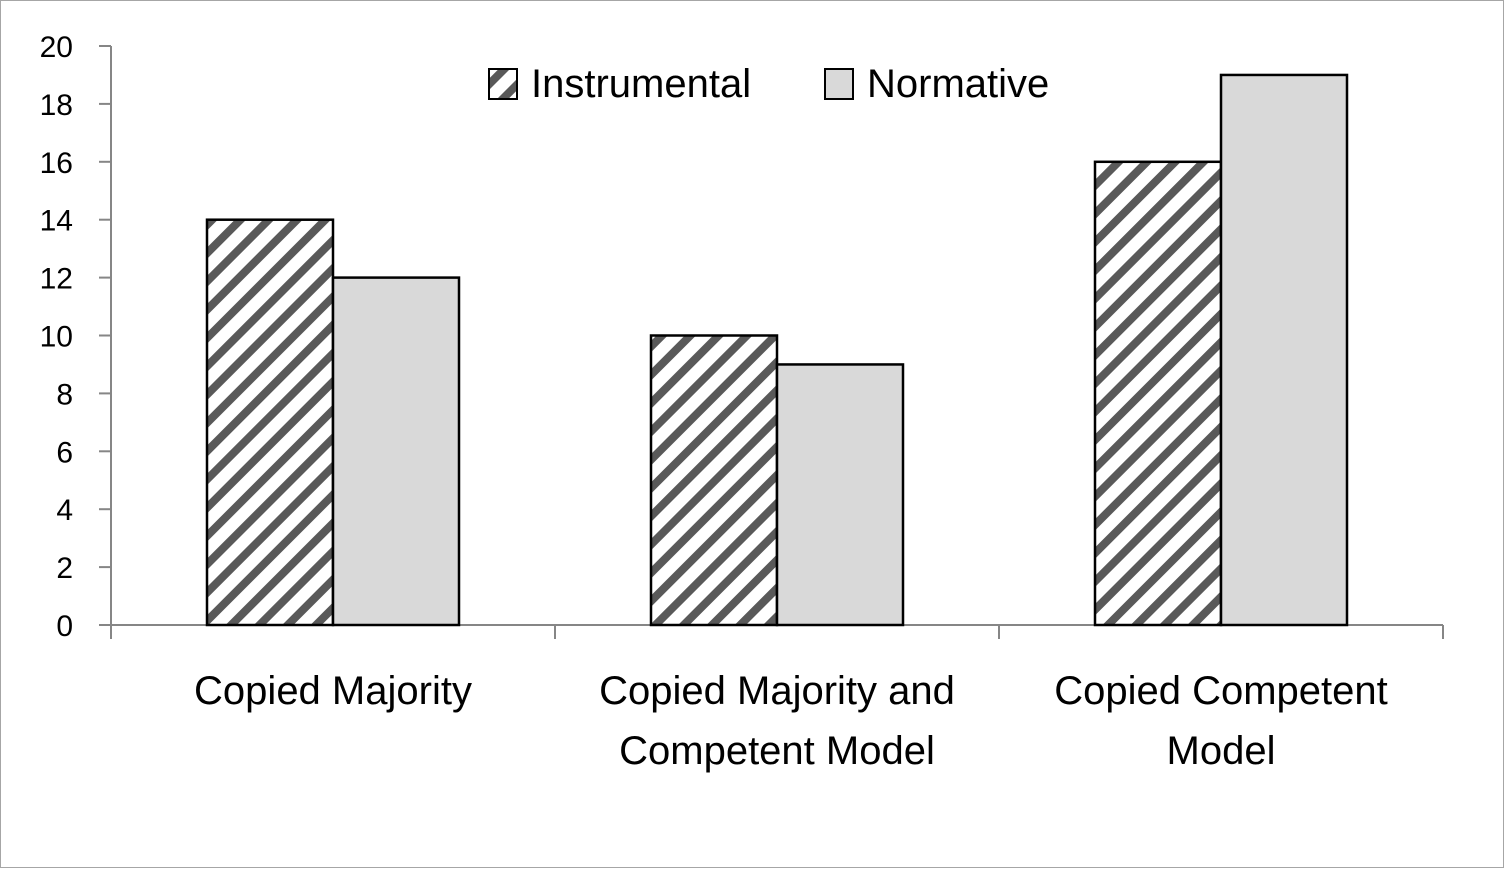 Image resolution: width=1504 pixels, height=869 pixels. What do you see at coordinates (64, 510) in the screenshot?
I see `y-tick-label: 4` at bounding box center [64, 510].